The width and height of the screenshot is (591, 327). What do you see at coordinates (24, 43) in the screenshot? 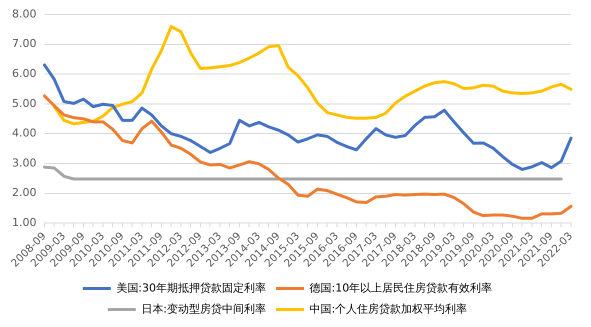
I see `y-tick-label: 7.00` at bounding box center [24, 43].